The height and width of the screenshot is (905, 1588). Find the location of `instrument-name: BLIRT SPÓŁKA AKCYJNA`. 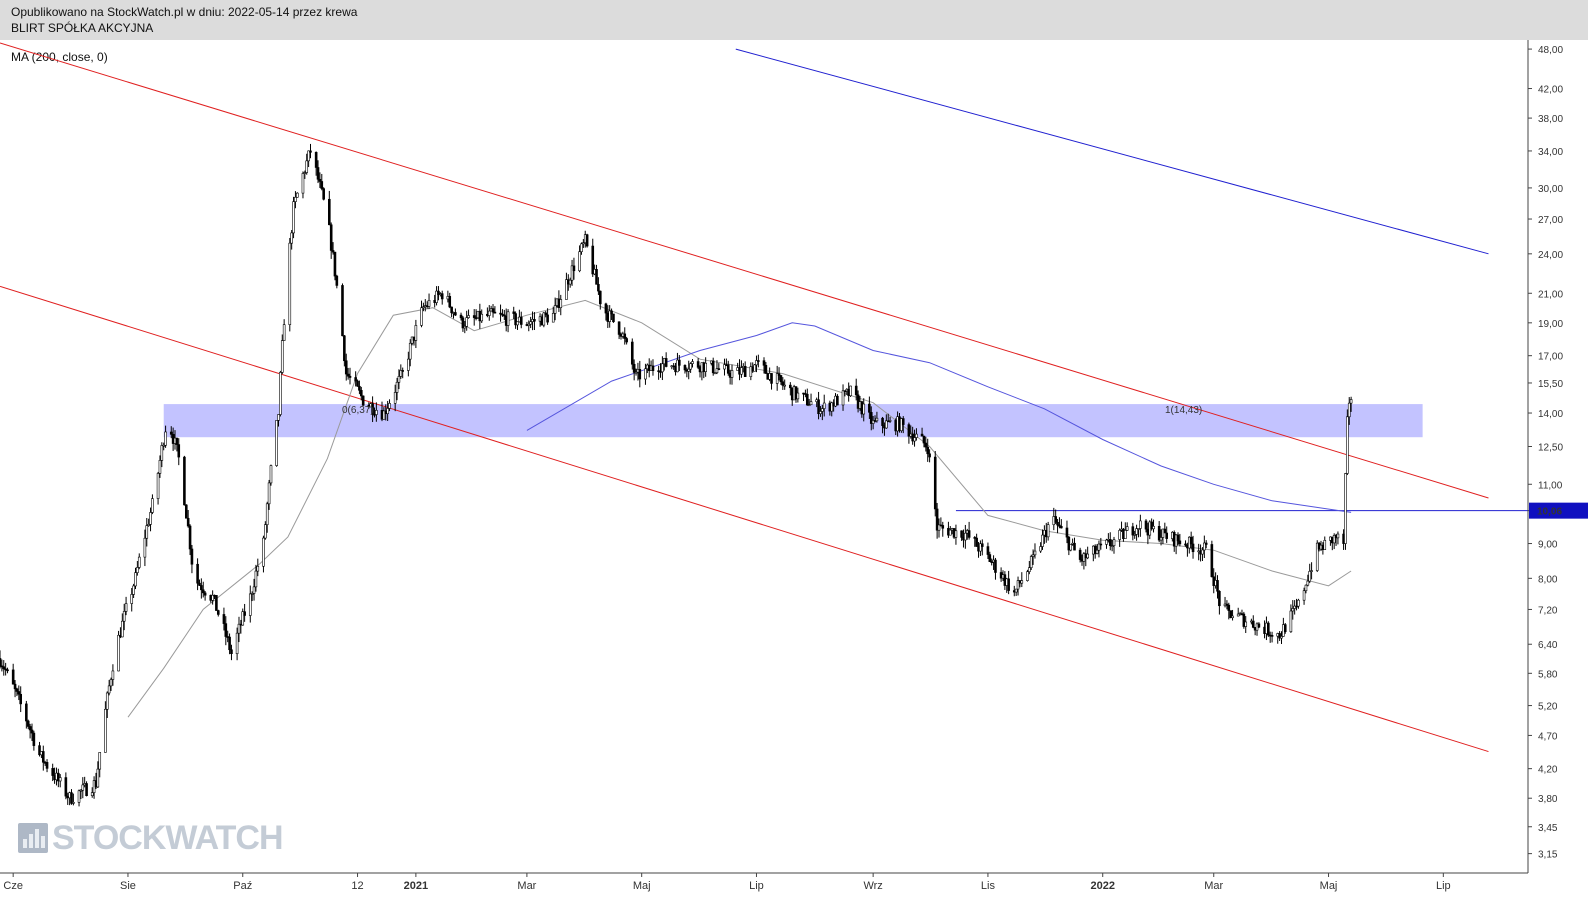

instrument-name: BLIRT SPÓŁKA AKCYJNA is located at coordinates (82, 28).